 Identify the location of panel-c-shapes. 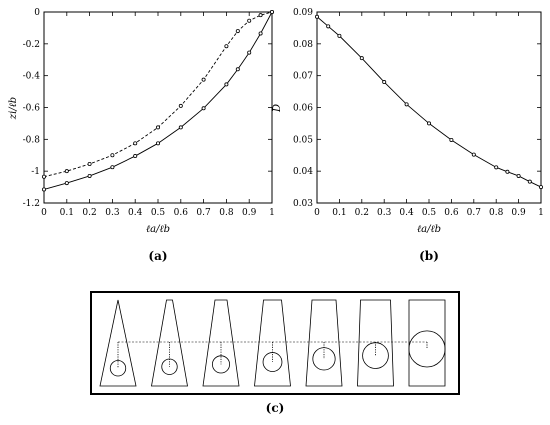
(272, 343).